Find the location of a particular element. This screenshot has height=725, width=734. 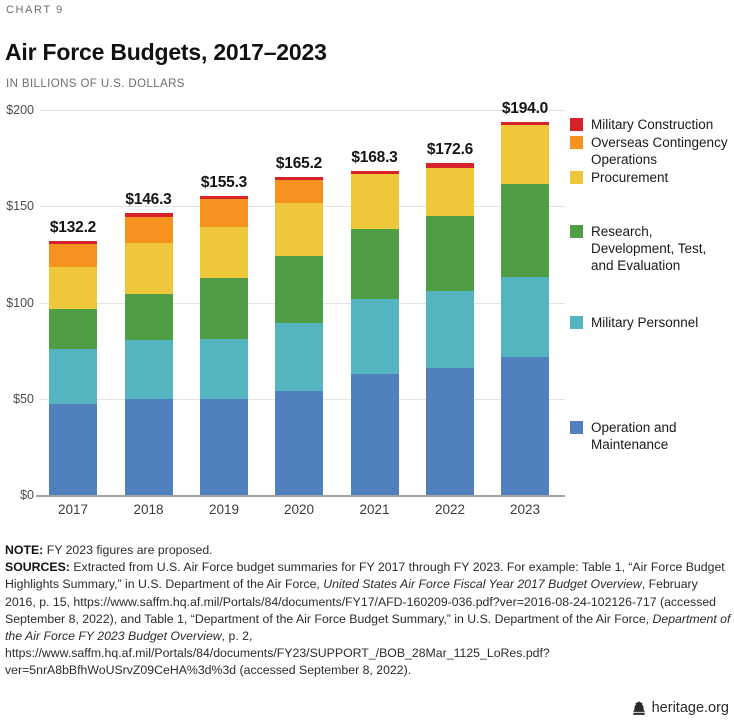

military-construction-swatch is located at coordinates (576, 124).